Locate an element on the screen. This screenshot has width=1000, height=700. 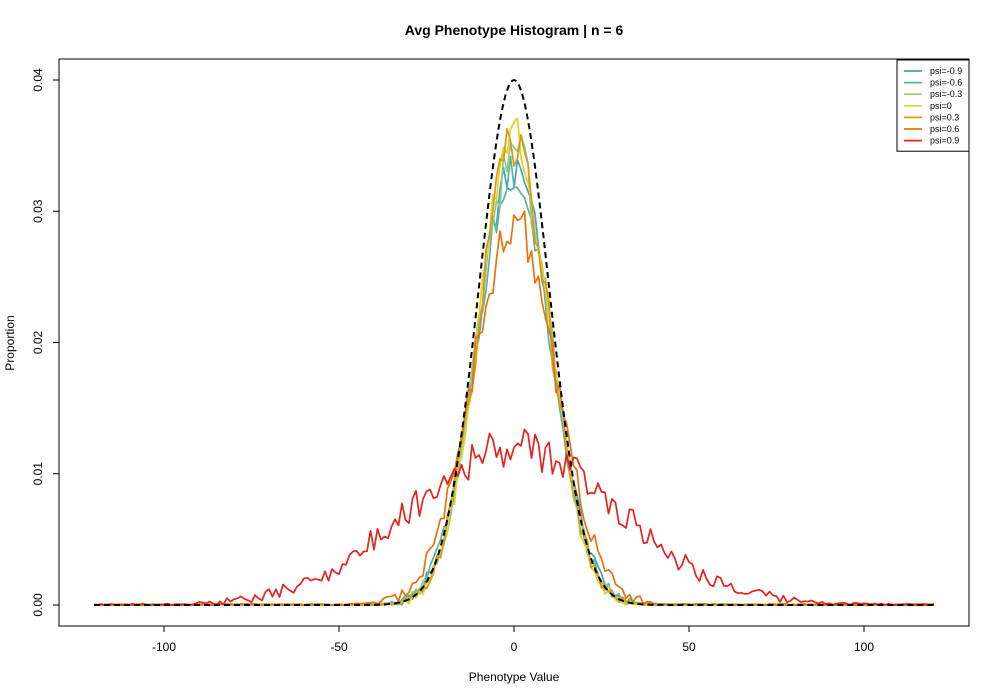
x-tick-label: 50 is located at coordinates (689, 647).